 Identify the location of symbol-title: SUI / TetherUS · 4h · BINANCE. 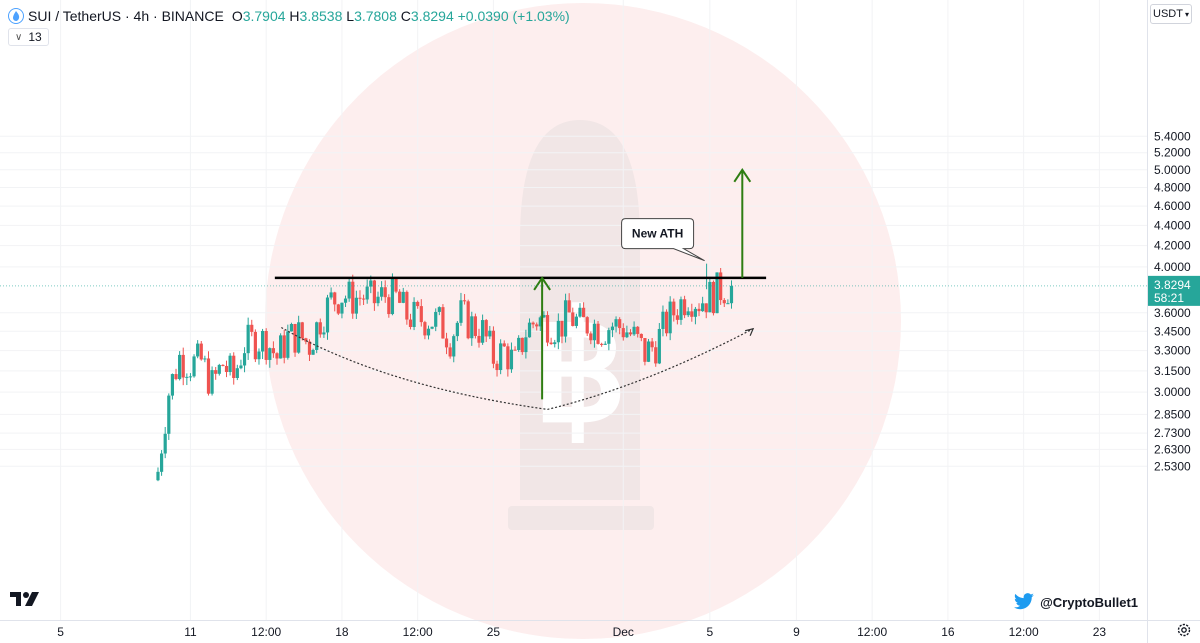
(126, 16).